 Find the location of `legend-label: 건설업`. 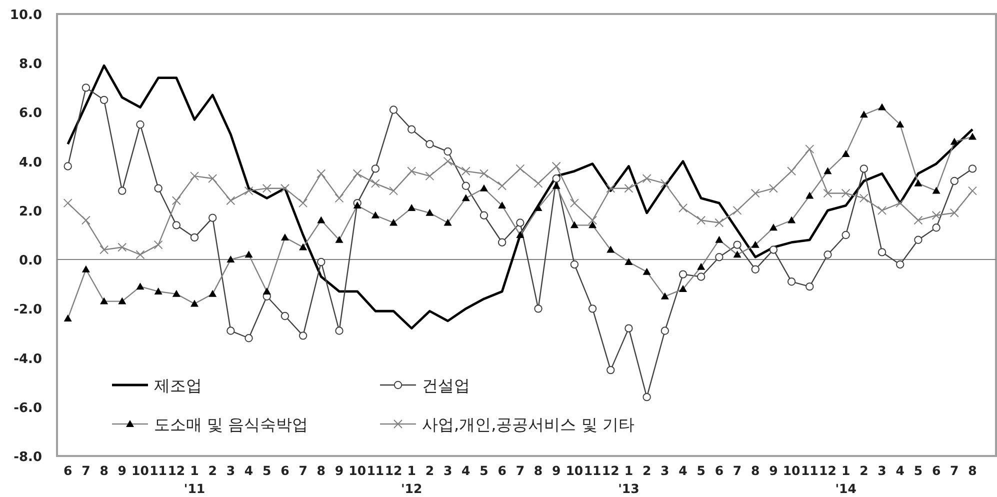

legend-label: 건설업 is located at coordinates (446, 385).